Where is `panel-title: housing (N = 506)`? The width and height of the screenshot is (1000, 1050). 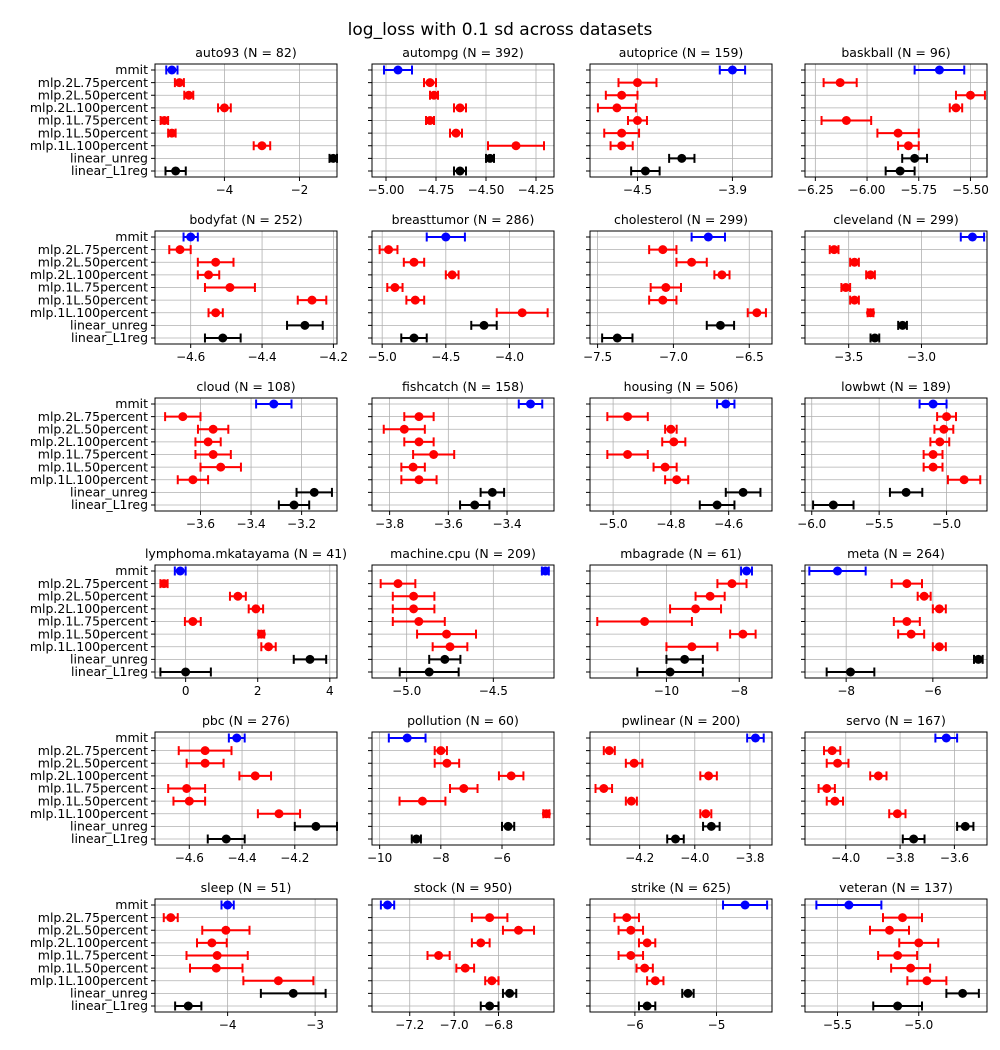 panel-title: housing (N = 506) is located at coordinates (681, 386).